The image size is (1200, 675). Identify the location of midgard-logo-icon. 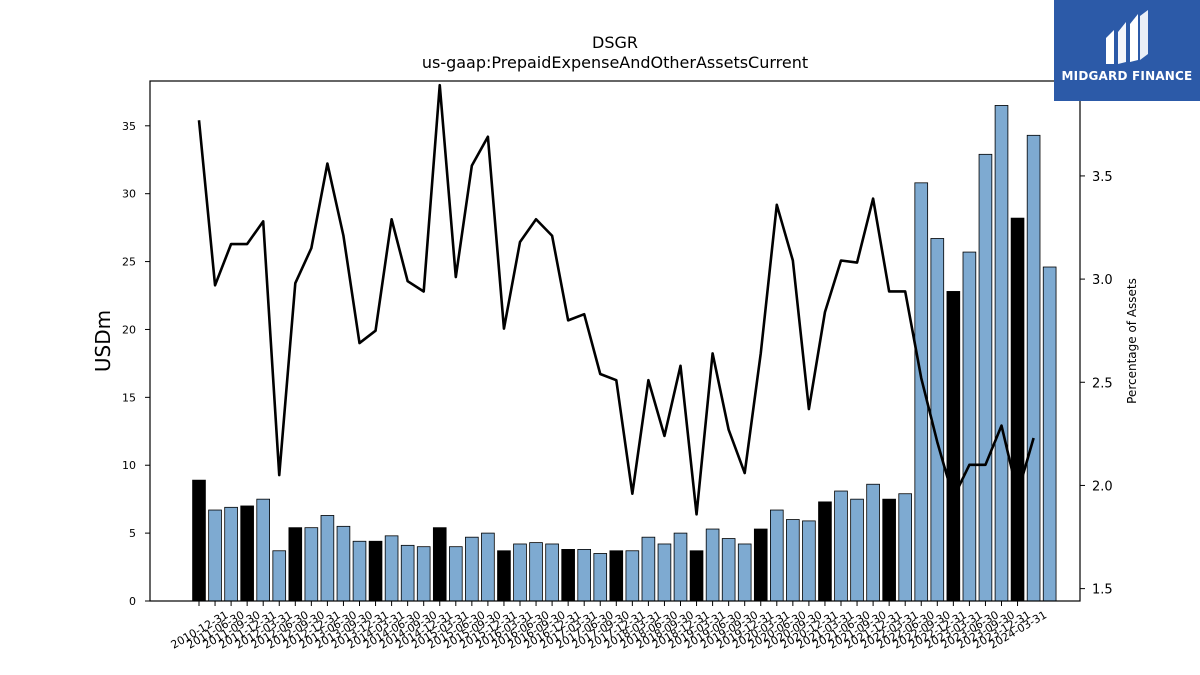
(1127, 37).